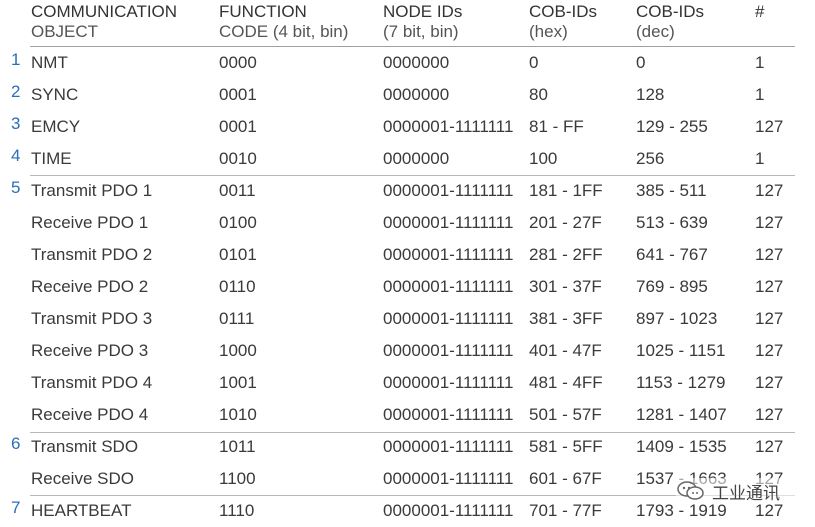  Describe the element at coordinates (534, 62) in the screenshot. I see `cob-id-hex: 0` at that location.